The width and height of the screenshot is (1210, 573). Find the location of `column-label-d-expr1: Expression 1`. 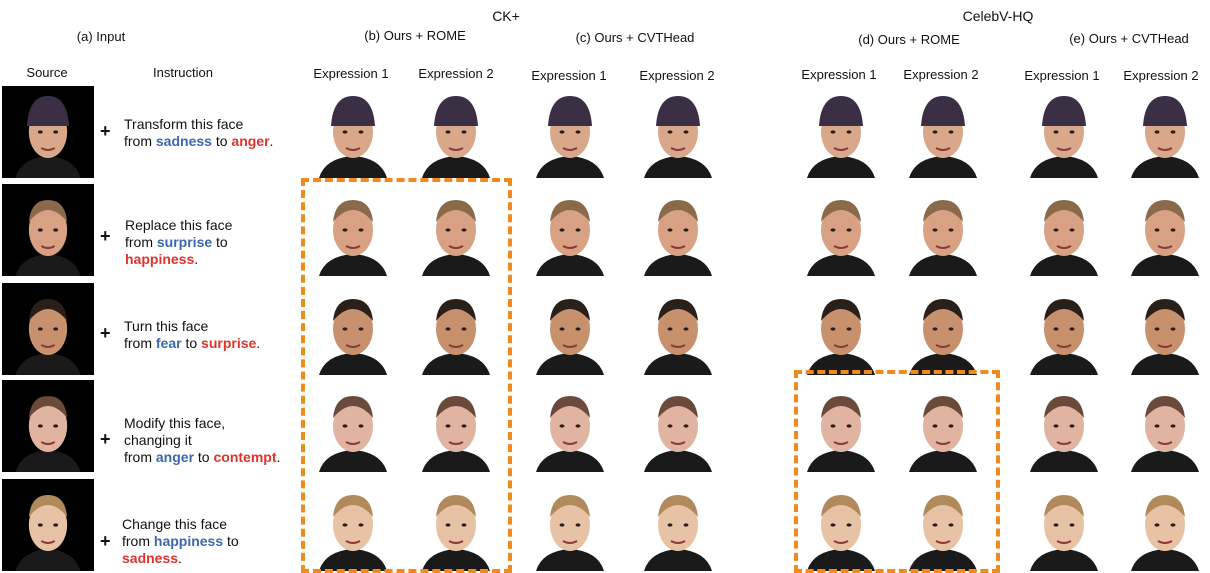

column-label-d-expr1: Expression 1 is located at coordinates (839, 74).